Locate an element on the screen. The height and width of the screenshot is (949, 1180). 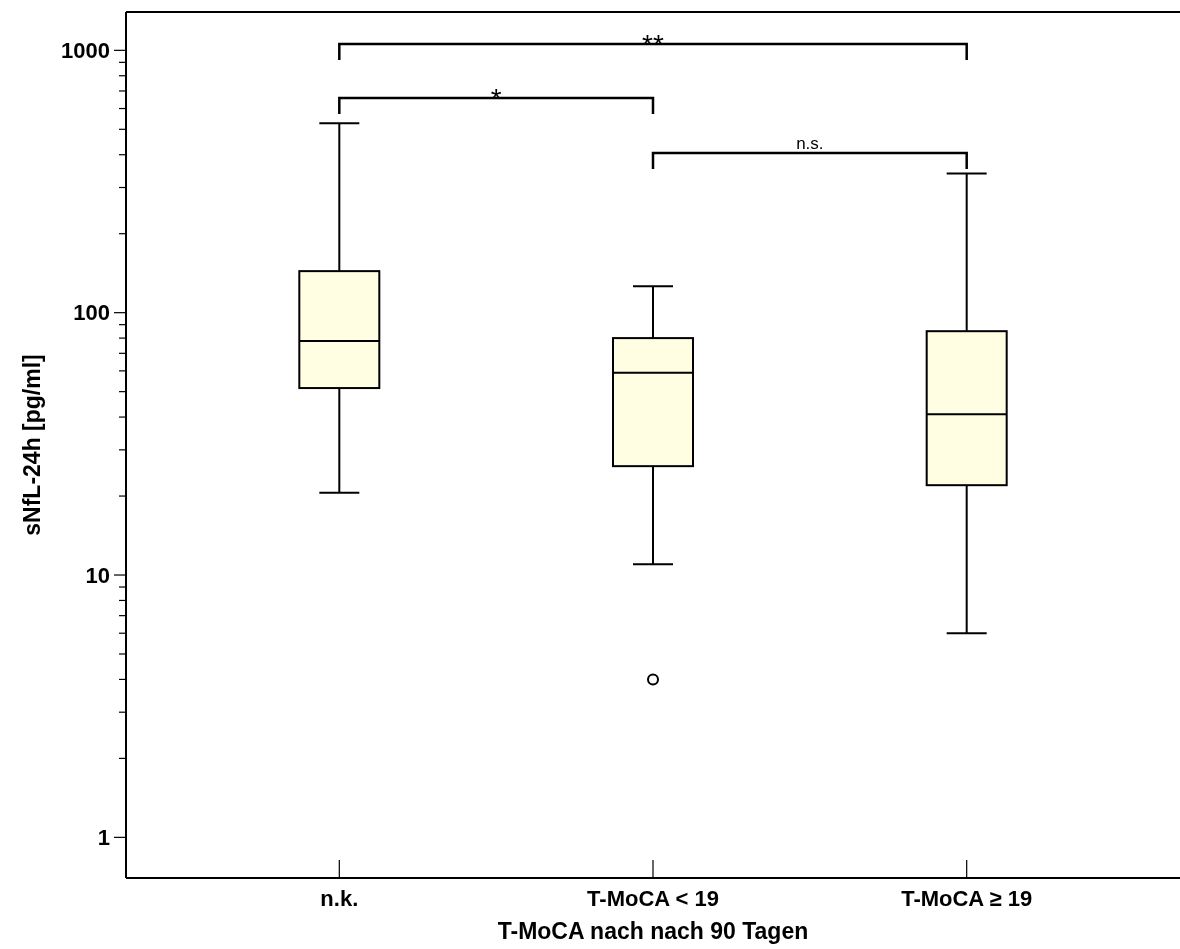
y-tick-label: 1000 is located at coordinates (85, 51).